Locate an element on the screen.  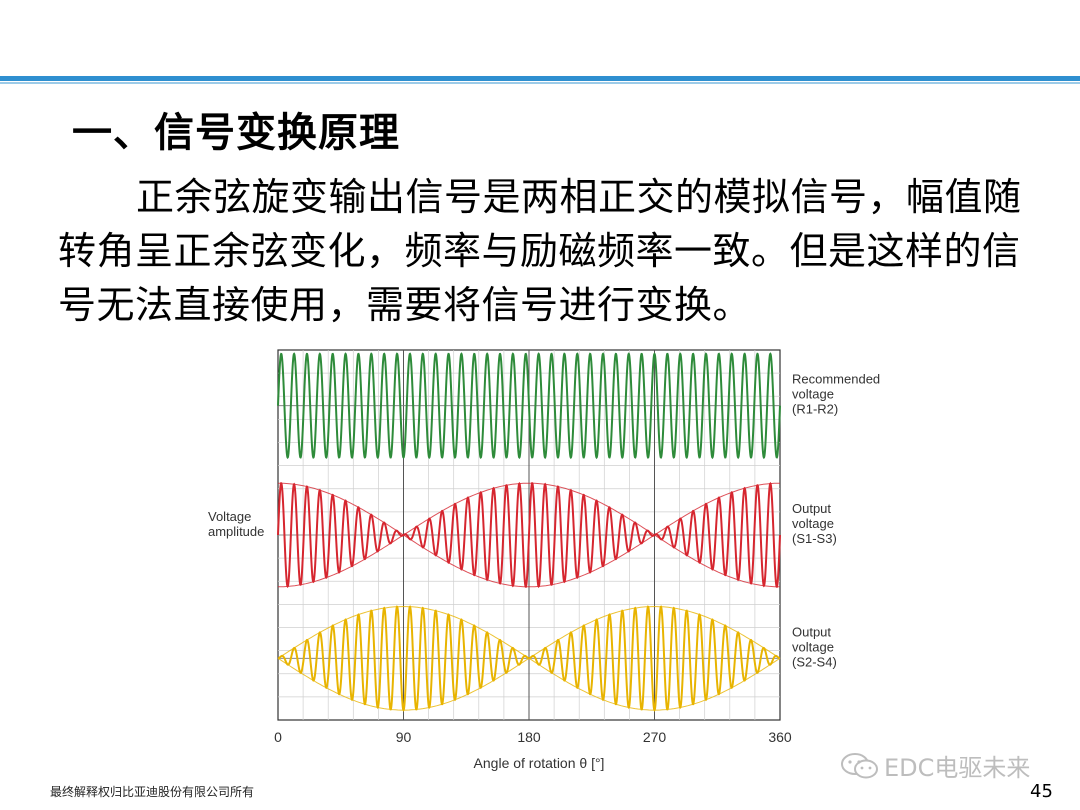
x-tick-label: 270 is located at coordinates (655, 737).